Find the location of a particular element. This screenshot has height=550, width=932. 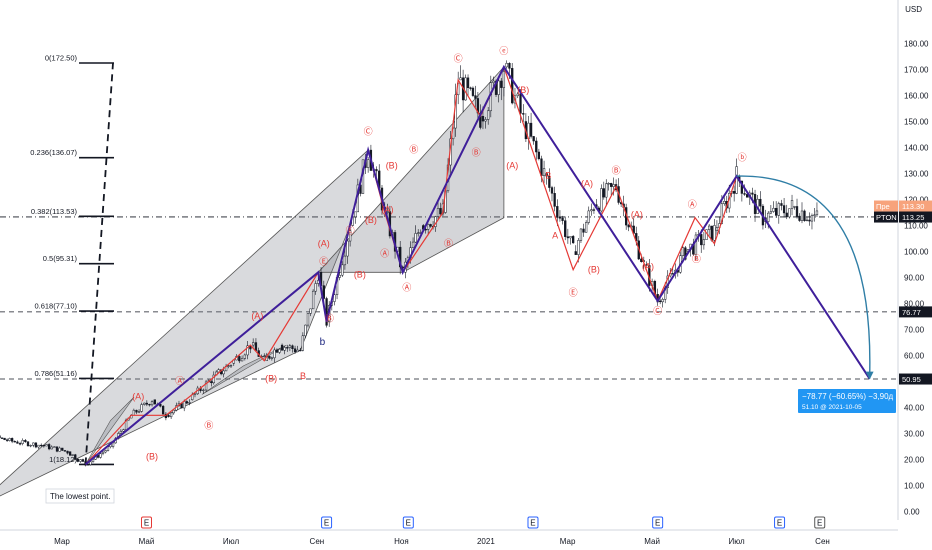

time-tick-label: Май is located at coordinates (147, 541).